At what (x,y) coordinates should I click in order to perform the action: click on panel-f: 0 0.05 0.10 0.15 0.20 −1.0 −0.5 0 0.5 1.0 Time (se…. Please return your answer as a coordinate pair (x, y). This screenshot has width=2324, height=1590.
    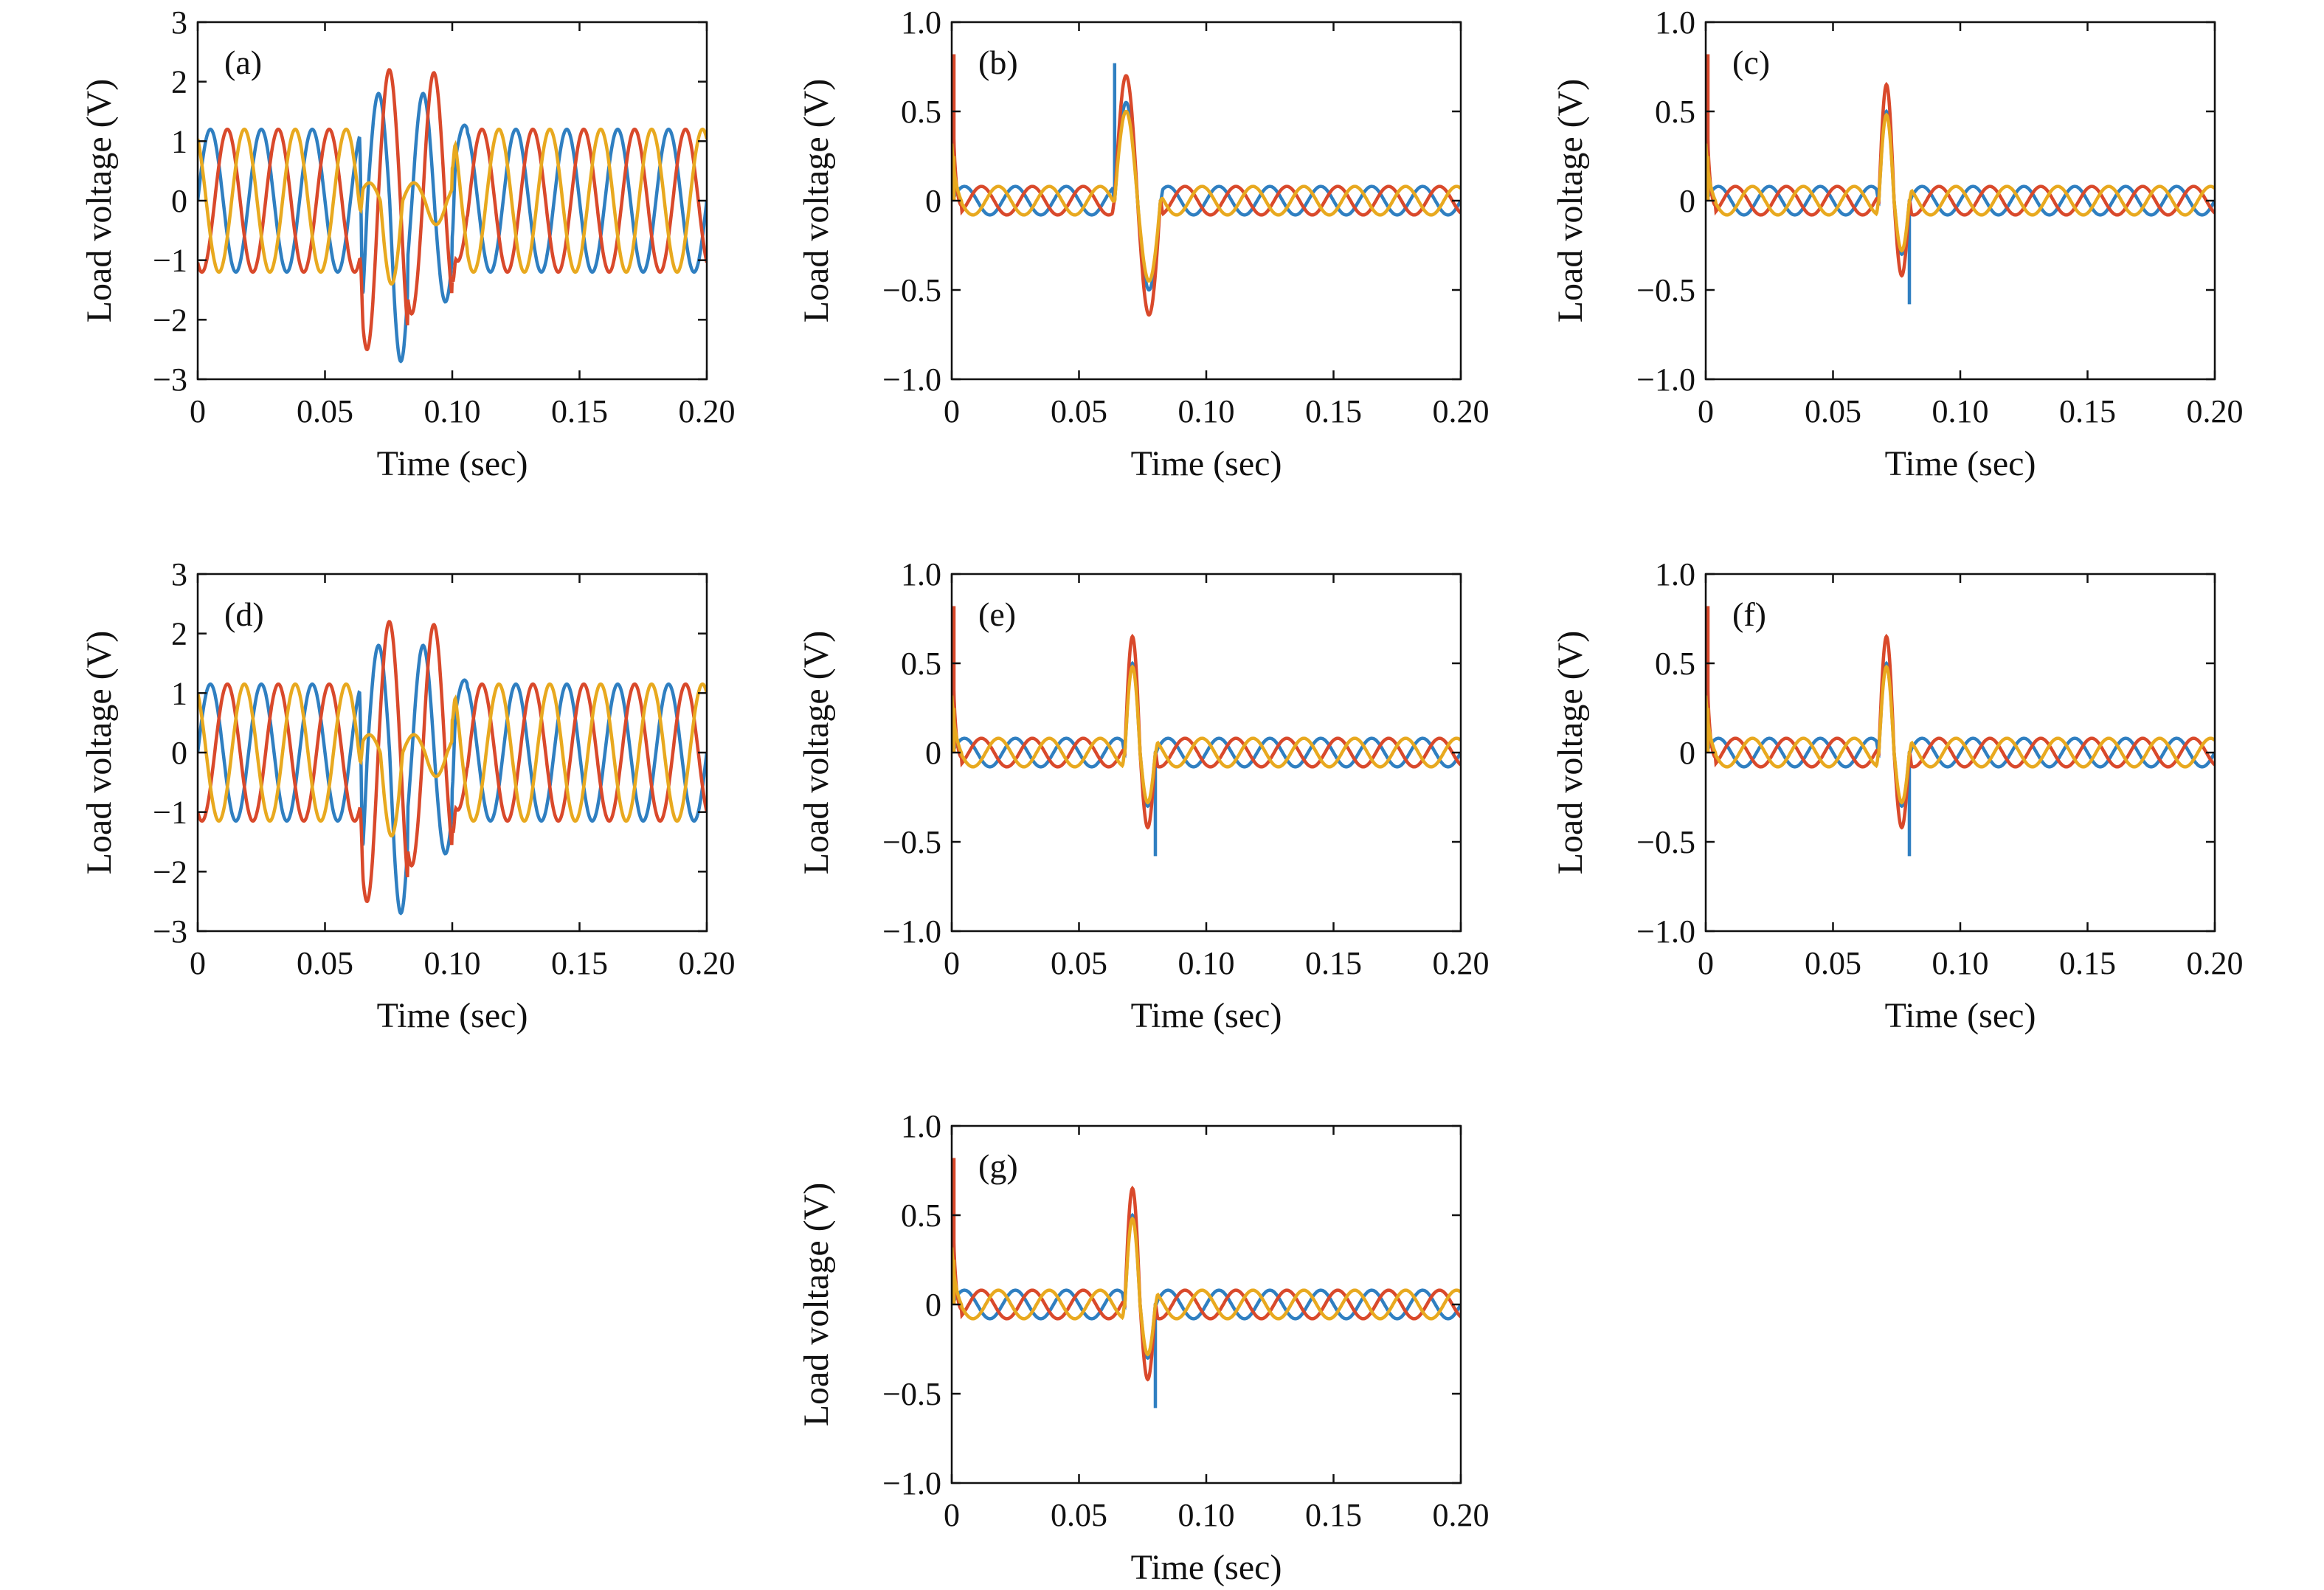
    Looking at the image, I should click on (1897, 796).